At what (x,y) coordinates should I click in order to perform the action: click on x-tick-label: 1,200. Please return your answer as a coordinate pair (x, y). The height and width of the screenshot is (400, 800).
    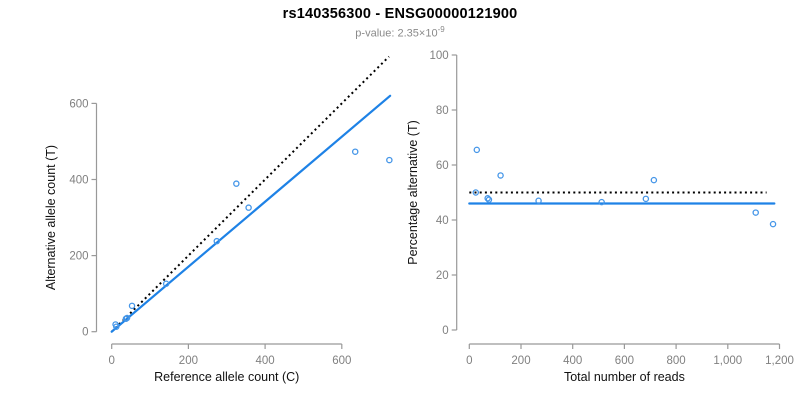
    Looking at the image, I should click on (779, 361).